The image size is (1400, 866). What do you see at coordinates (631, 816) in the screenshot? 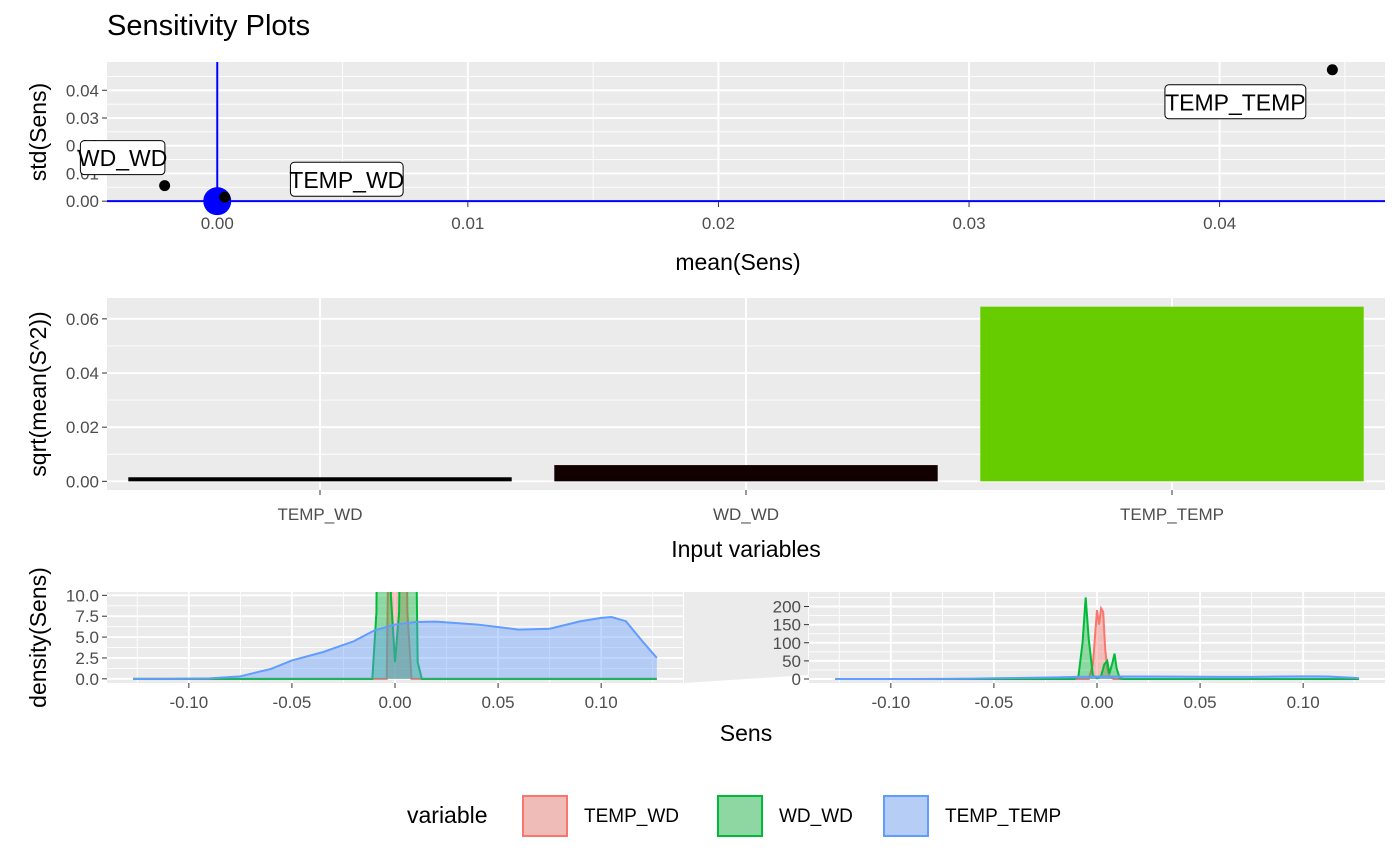
I see `legend-label: TEMP_WD` at bounding box center [631, 816].